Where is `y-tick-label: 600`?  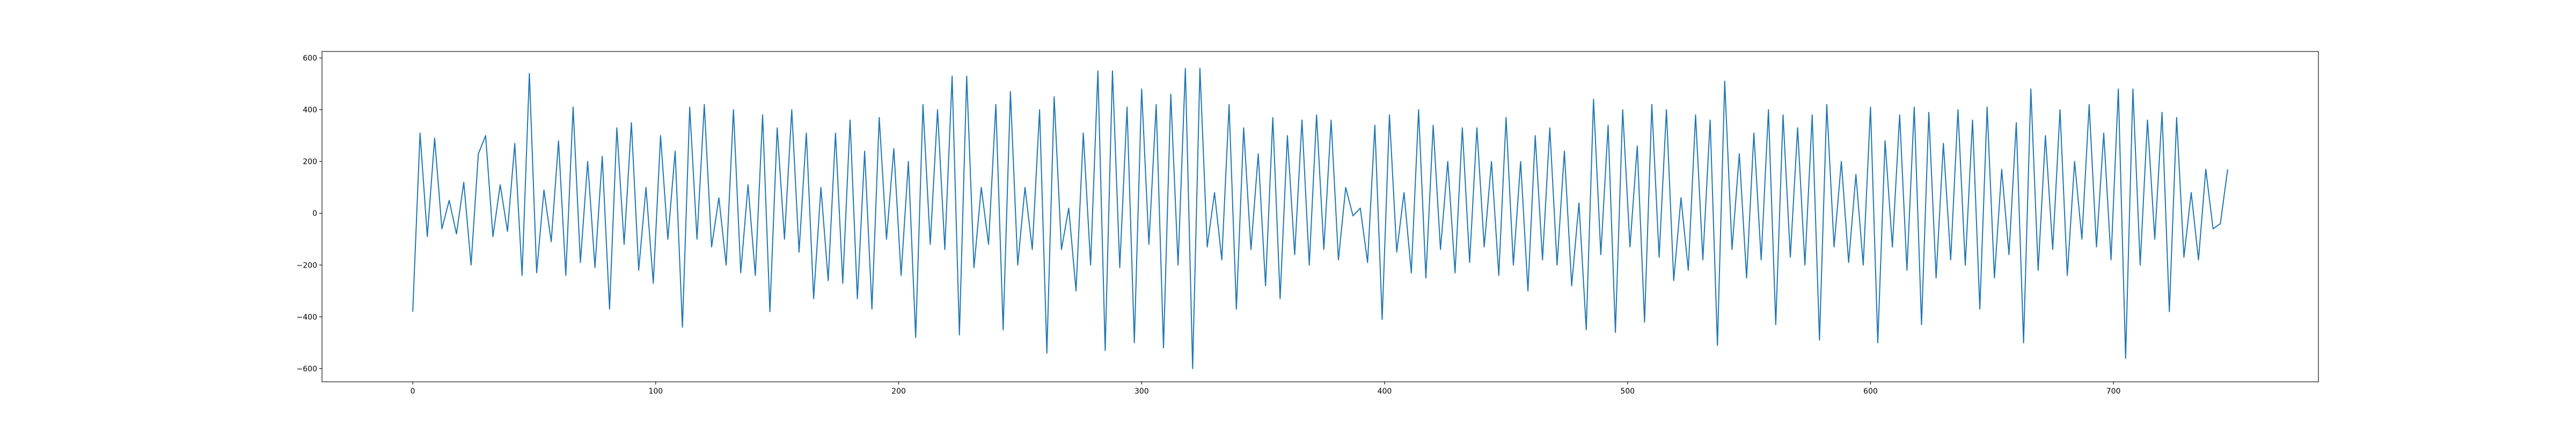 y-tick-label: 600 is located at coordinates (310, 58).